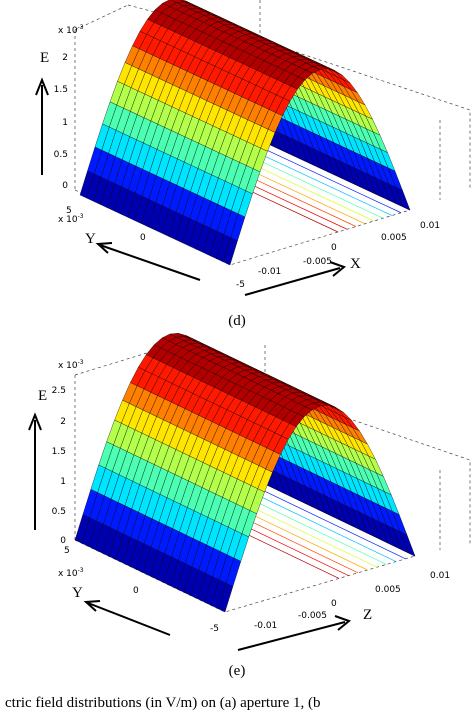 The image size is (474, 711). I want to click on z-arrow, so click(294, 633).